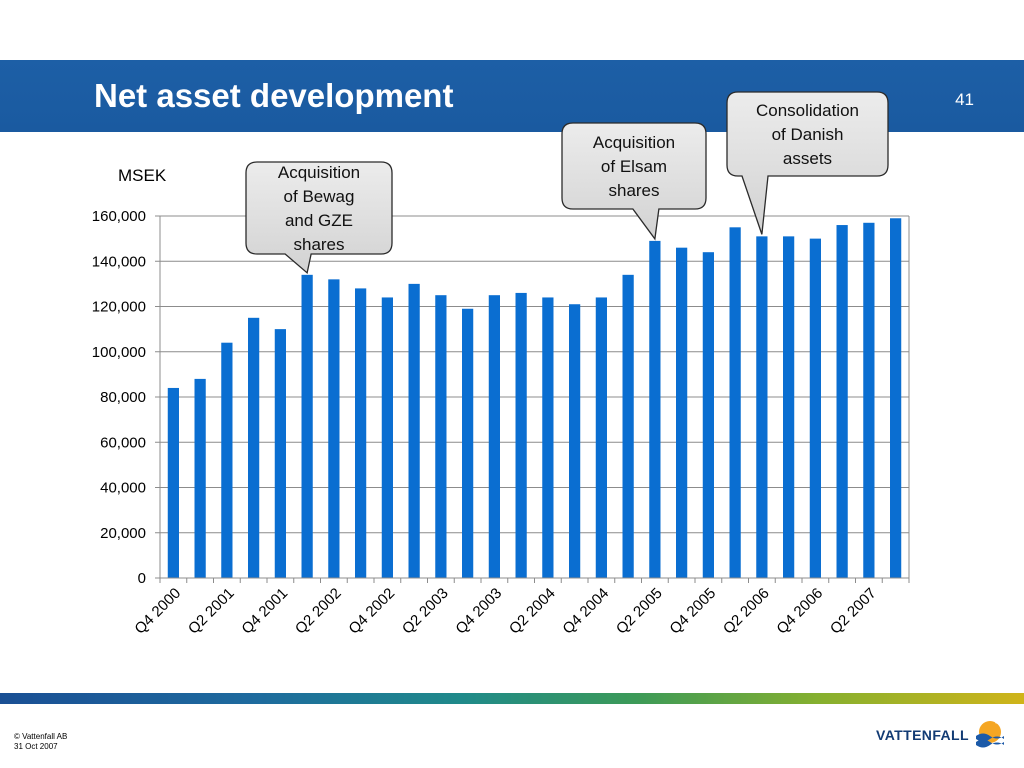 The height and width of the screenshot is (768, 1024). I want to click on callout-text-line: assets, so click(807, 158).